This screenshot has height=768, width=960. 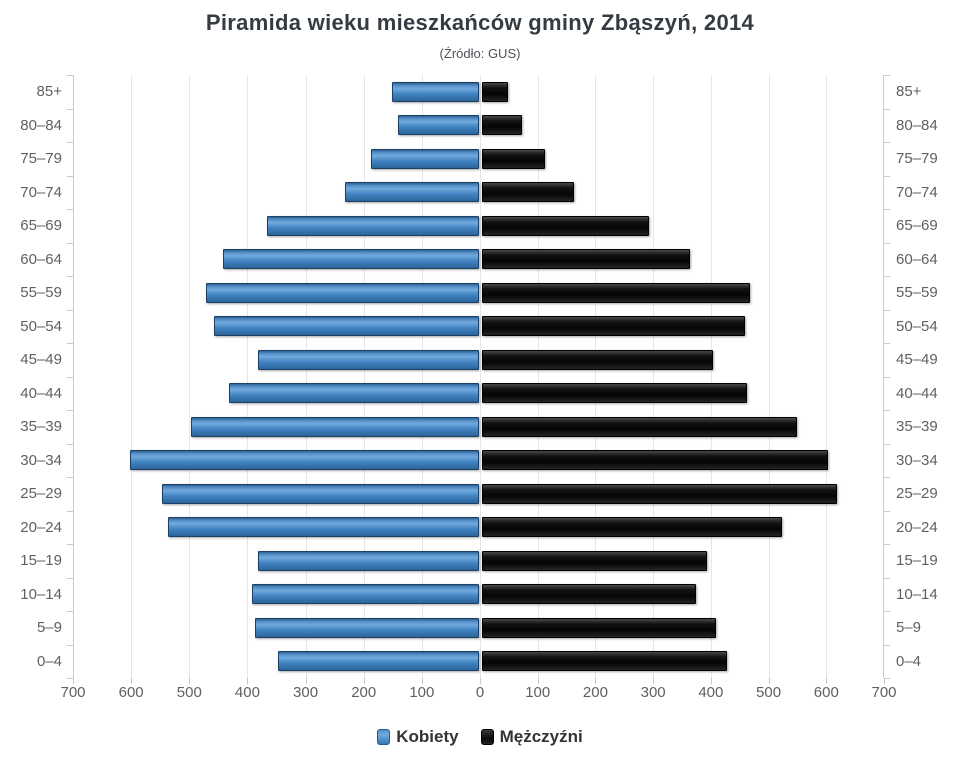 I want to click on gridline-center, so click(x=480, y=376).